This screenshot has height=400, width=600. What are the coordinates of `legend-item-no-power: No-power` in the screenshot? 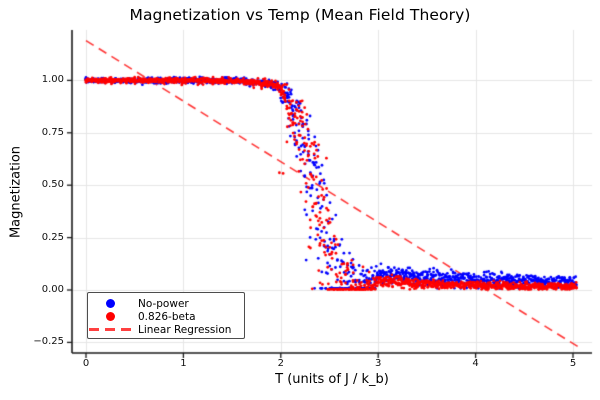 It's located at (166, 303).